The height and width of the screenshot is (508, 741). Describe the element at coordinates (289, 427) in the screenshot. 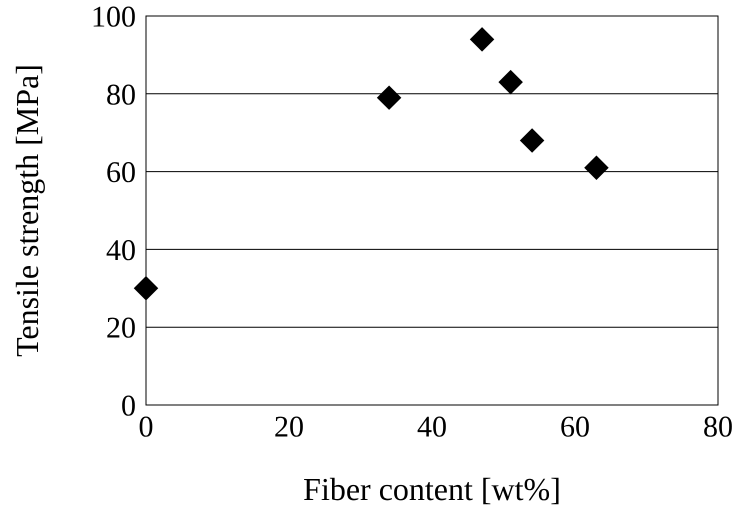

I see `x-tick-label: 20` at that location.